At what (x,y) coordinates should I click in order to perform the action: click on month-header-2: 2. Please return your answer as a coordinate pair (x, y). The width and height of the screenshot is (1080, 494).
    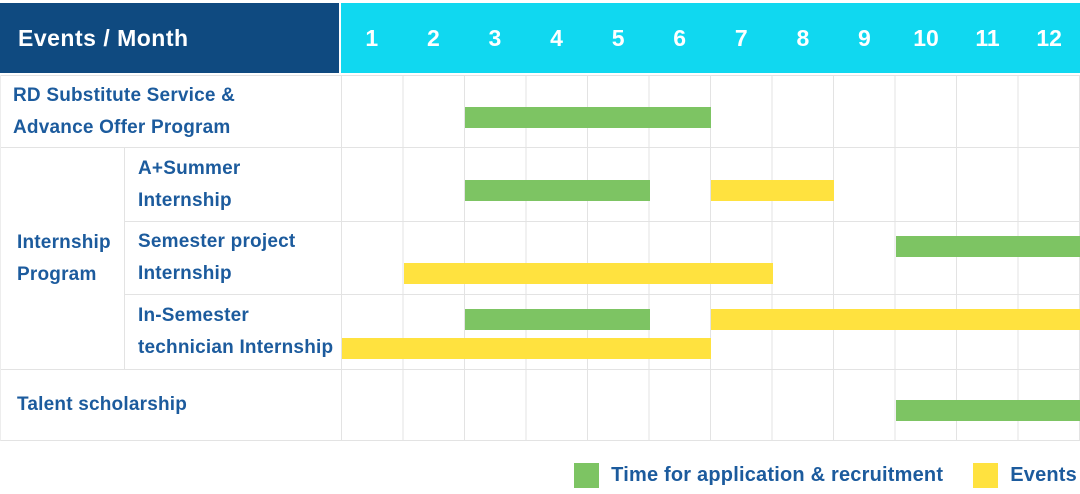
    Looking at the image, I should click on (433, 37).